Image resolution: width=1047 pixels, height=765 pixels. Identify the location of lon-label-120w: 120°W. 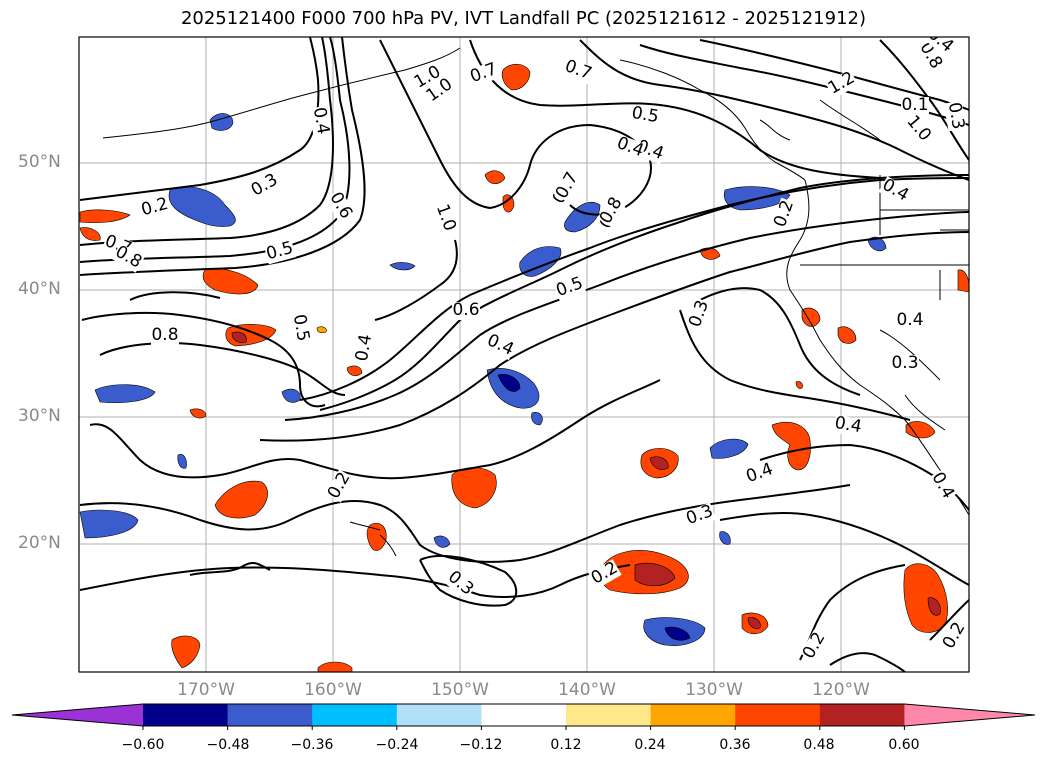
(841, 690).